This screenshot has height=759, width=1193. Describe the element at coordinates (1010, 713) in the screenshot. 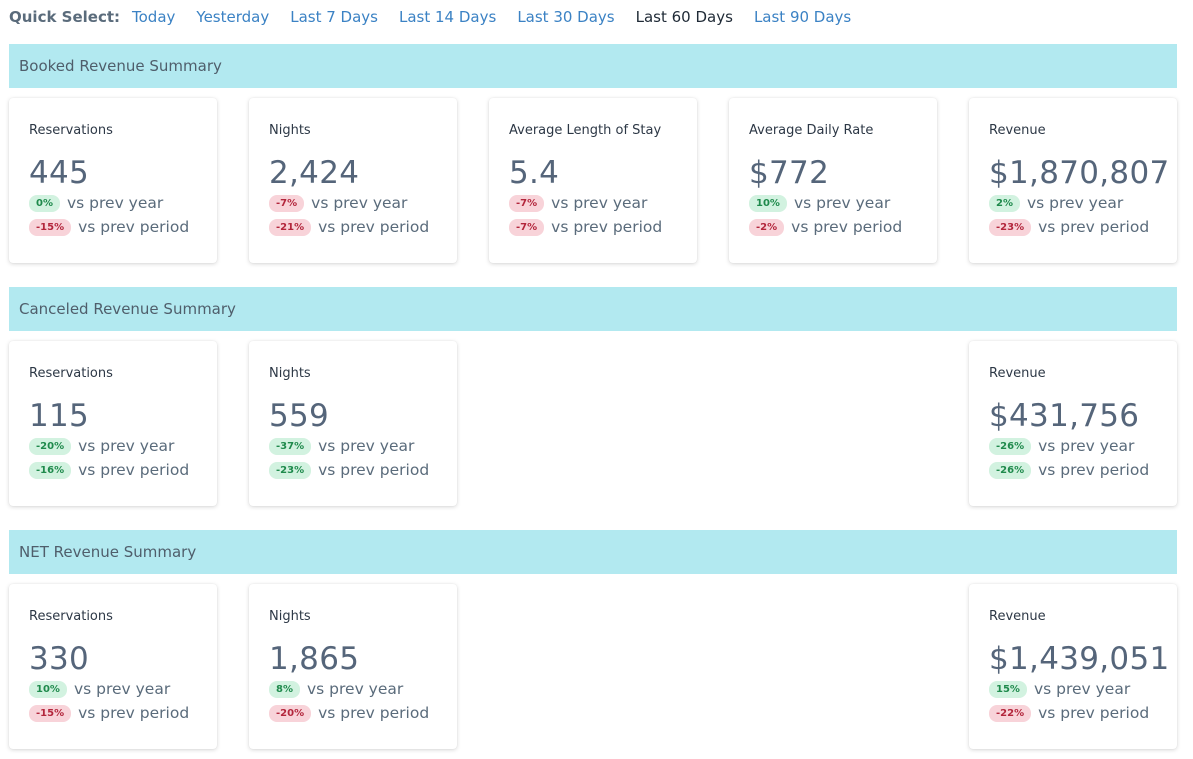

I see `change-badge: -22%` at that location.